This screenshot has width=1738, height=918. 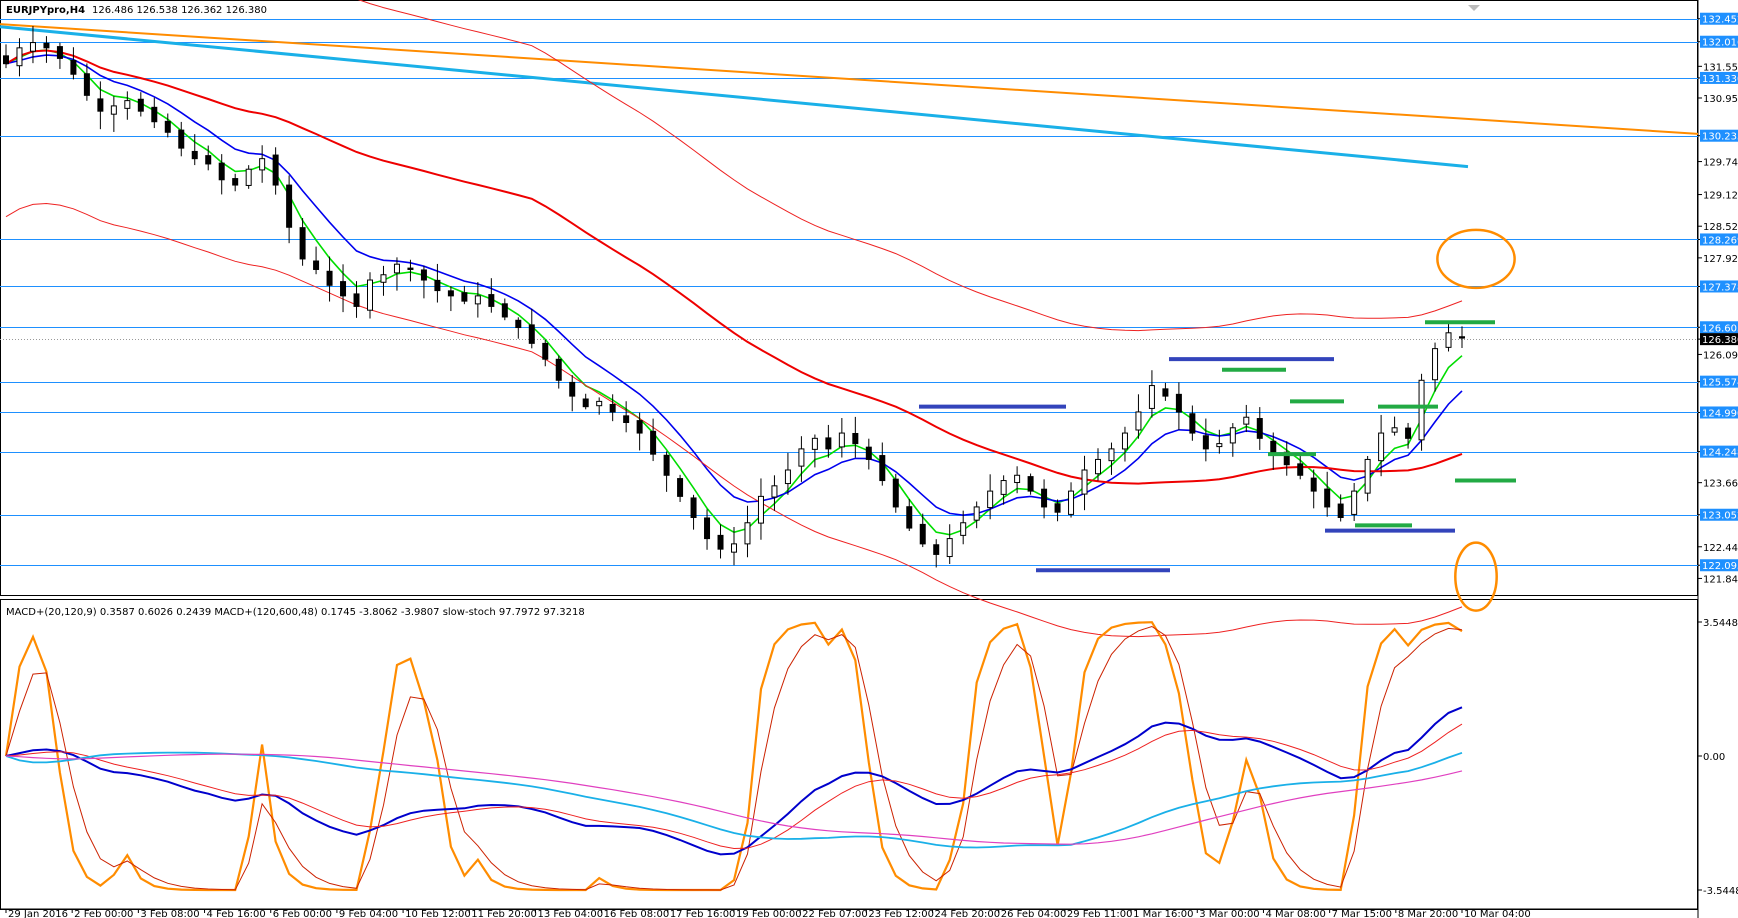 What do you see at coordinates (1474, 8) in the screenshot?
I see `scroll-marker-icon` at bounding box center [1474, 8].